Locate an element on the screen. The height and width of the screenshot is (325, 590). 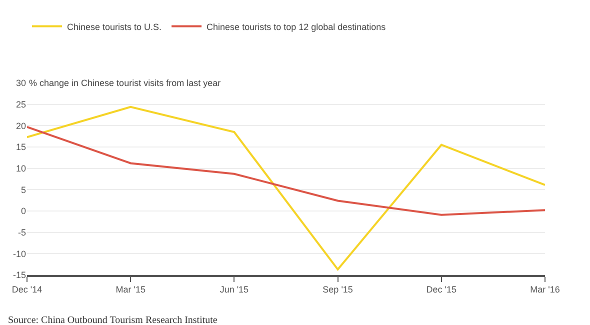
y-tick-label: 25 is located at coordinates (21, 104).